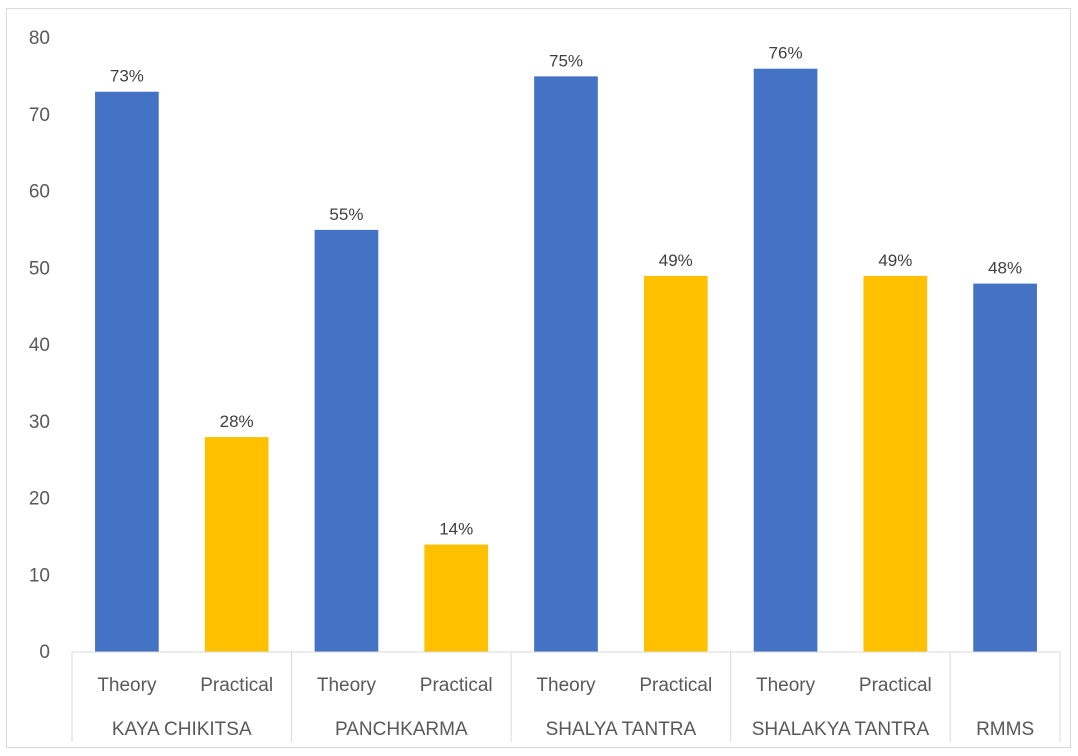 This screenshot has height=756, width=1078. I want to click on x-group-label: PANCHKARMA, so click(401, 729).